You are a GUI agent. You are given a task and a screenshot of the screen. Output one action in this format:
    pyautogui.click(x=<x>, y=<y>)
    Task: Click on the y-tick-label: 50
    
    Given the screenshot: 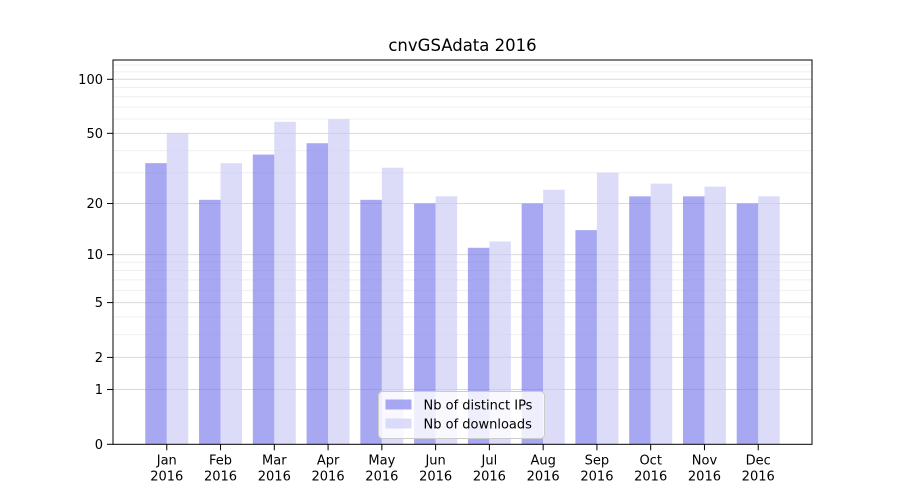 What is the action you would take?
    pyautogui.click(x=94, y=134)
    